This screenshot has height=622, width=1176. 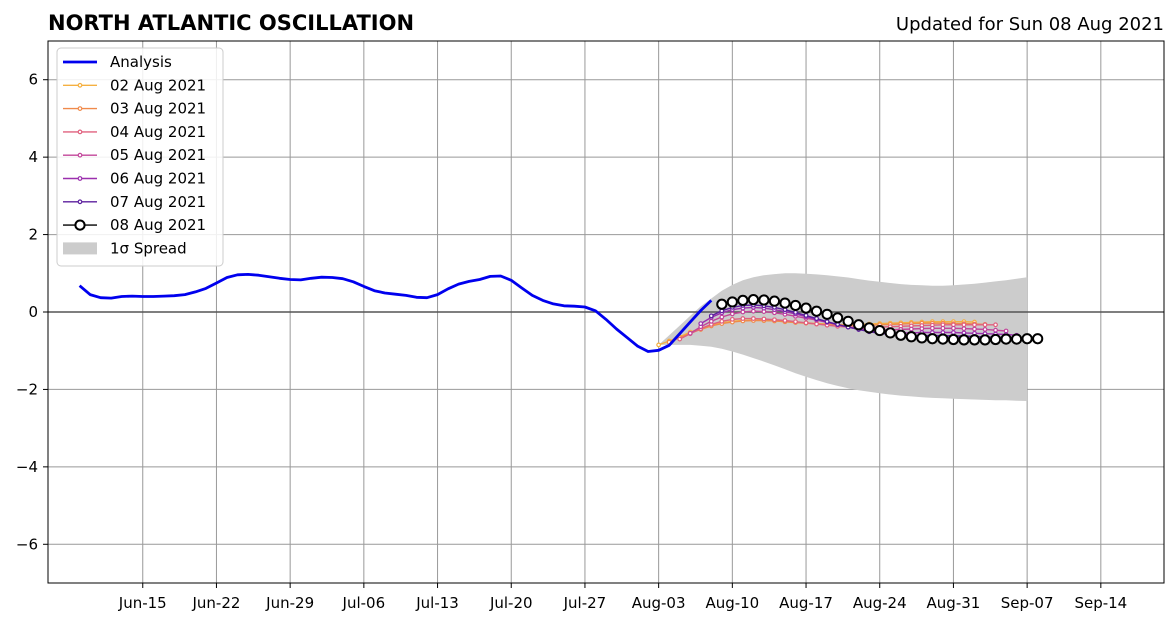 I want to click on y-tick-label: −2, so click(x=27, y=389).